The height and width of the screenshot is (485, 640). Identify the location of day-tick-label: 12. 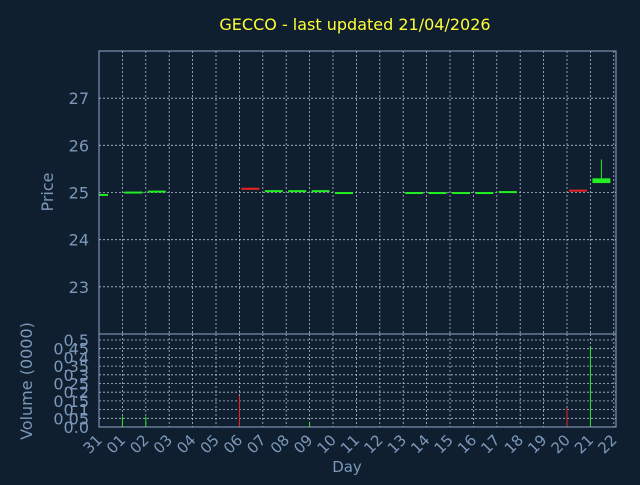
(373, 444).